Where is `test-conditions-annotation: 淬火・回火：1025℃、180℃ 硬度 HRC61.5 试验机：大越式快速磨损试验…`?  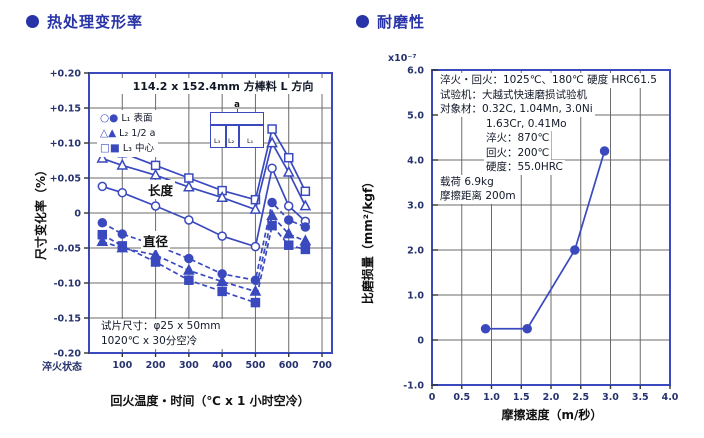
test-conditions-annotation: 淬火・回火：1025℃、180℃ 硬度 HRC61.5 试验机：大越式快速磨损试验… is located at coordinates (548, 138).